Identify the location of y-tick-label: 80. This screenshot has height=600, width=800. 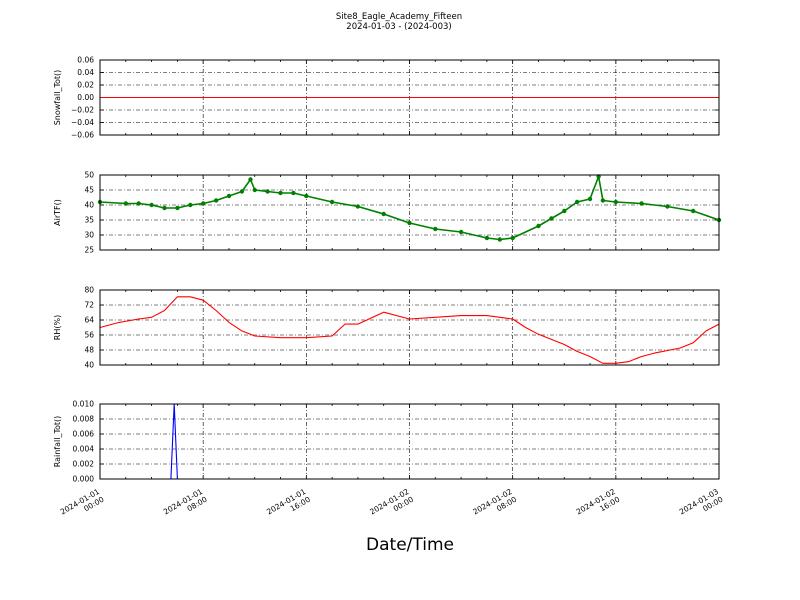
(89, 290).